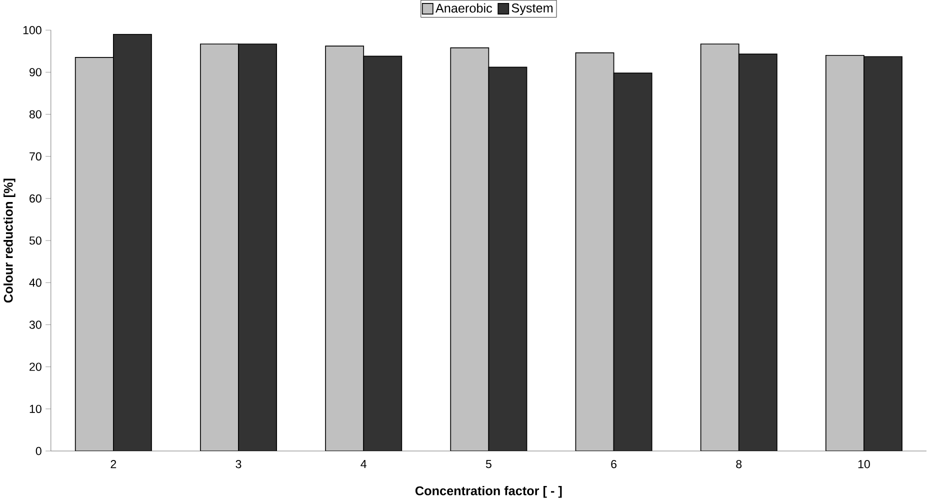 The image size is (930, 501). Describe the element at coordinates (10, 240) in the screenshot. I see `y-axis-title: Colour reduction [%]` at that location.